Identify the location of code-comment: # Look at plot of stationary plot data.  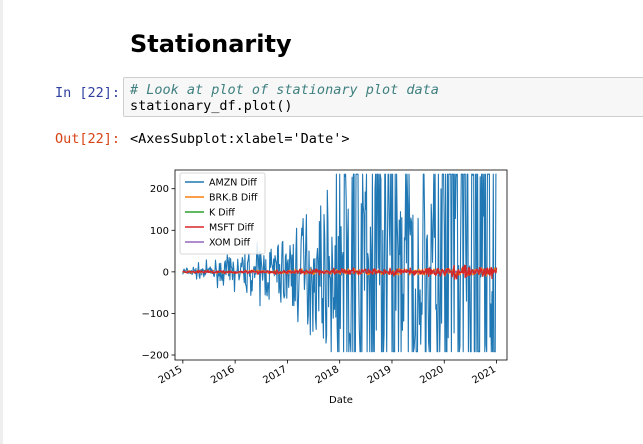
(284, 90).